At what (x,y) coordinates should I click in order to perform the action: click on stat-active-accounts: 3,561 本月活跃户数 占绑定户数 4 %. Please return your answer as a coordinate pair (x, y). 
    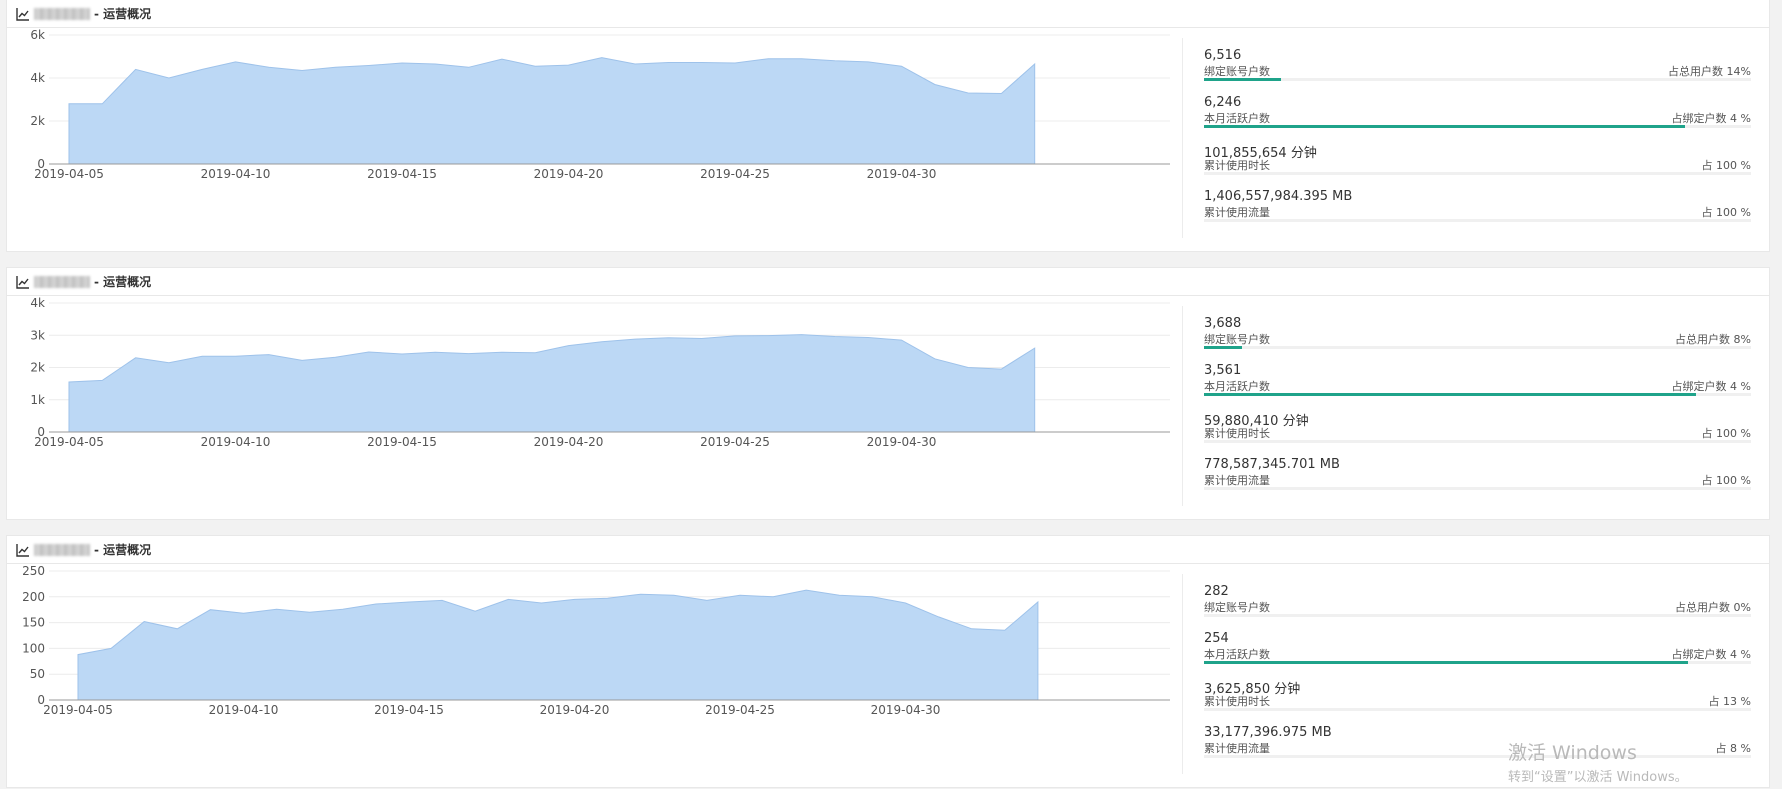
    Looking at the image, I should click on (1477, 386).